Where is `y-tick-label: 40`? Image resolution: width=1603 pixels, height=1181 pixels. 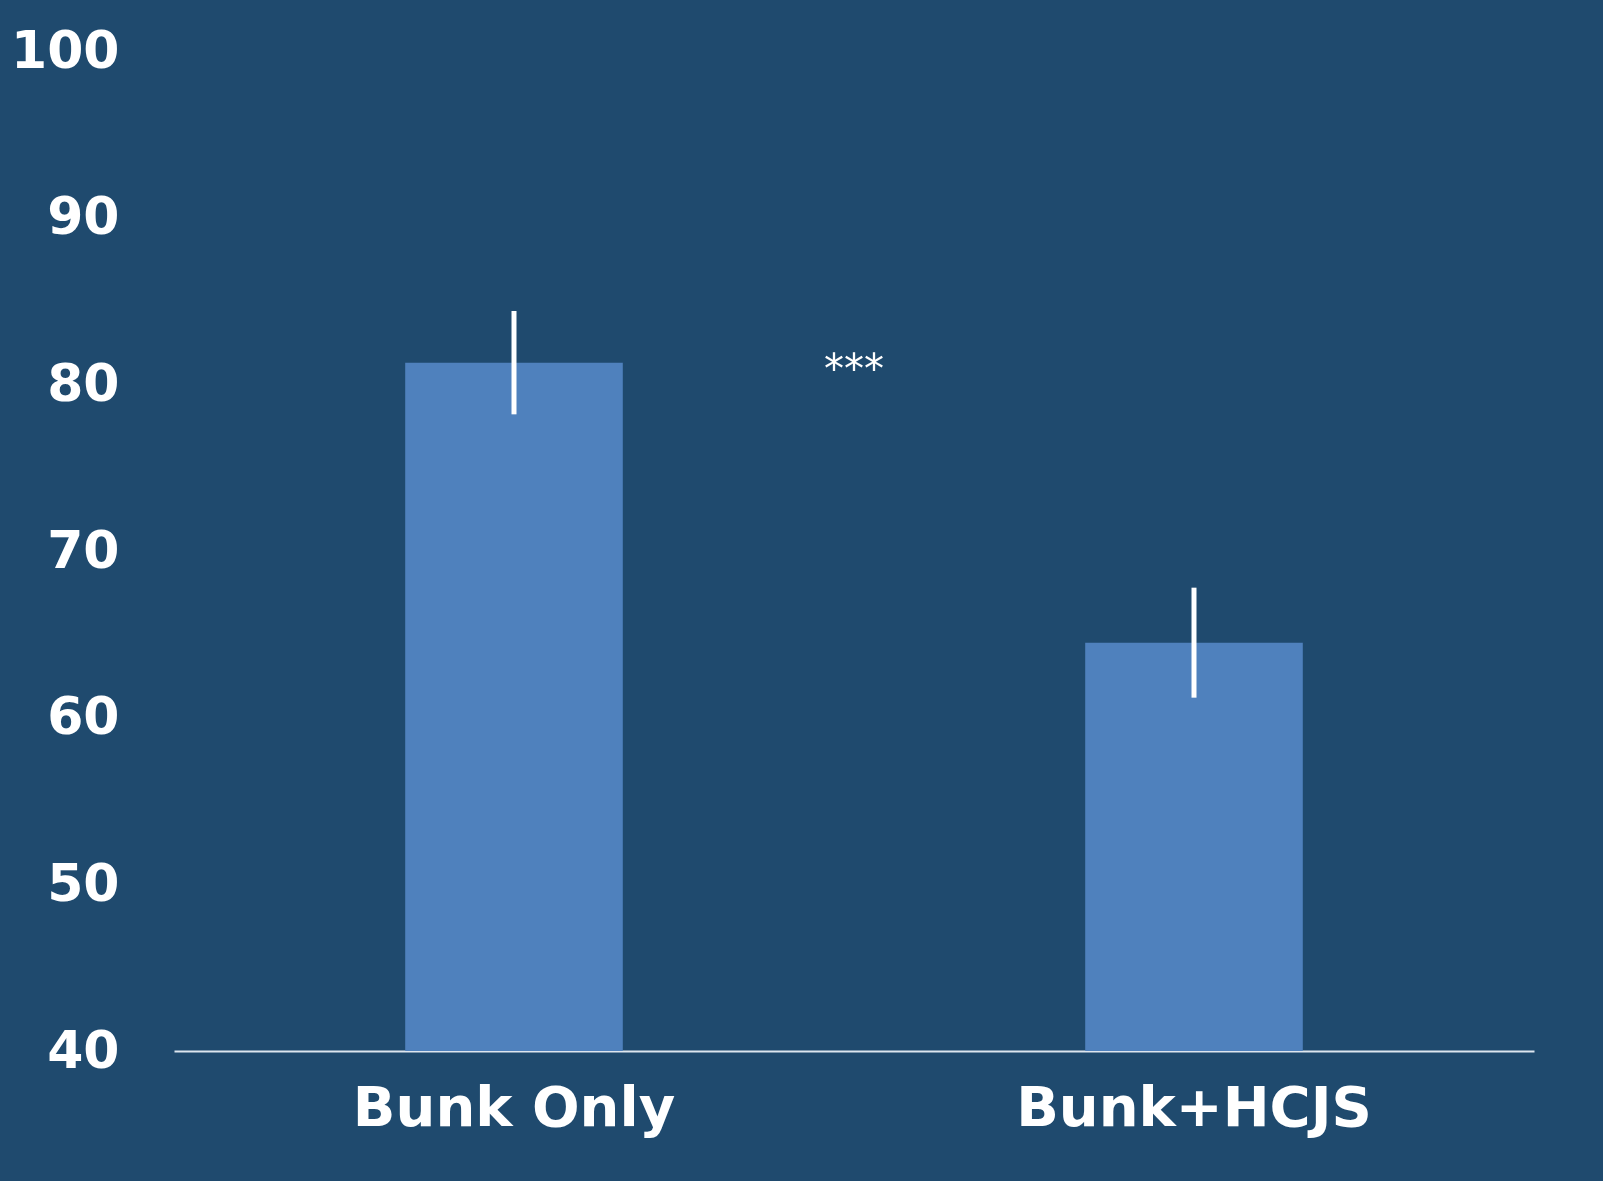
y-tick-label: 40 is located at coordinates (83, 1049).